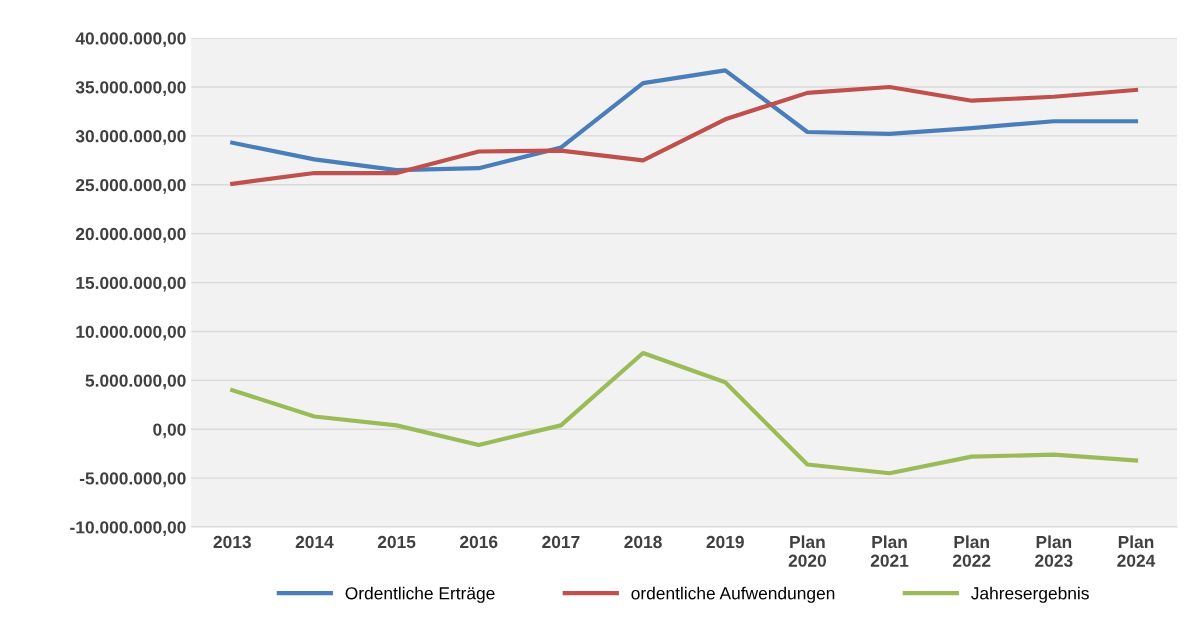 The image size is (1195, 635). Describe the element at coordinates (1054, 551) in the screenshot. I see `x-tick-label: Plan 2023` at that location.